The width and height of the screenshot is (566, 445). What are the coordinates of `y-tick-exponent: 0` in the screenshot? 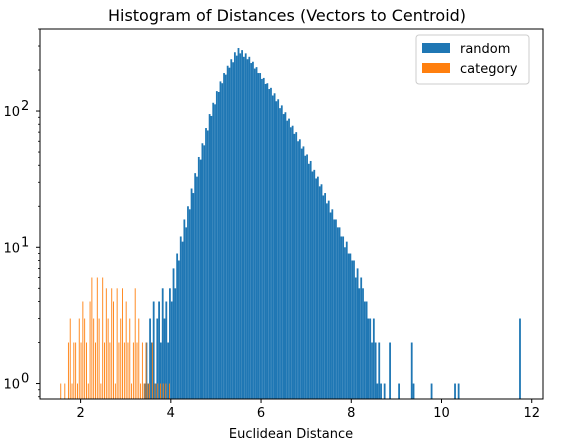 It's located at (25, 379).